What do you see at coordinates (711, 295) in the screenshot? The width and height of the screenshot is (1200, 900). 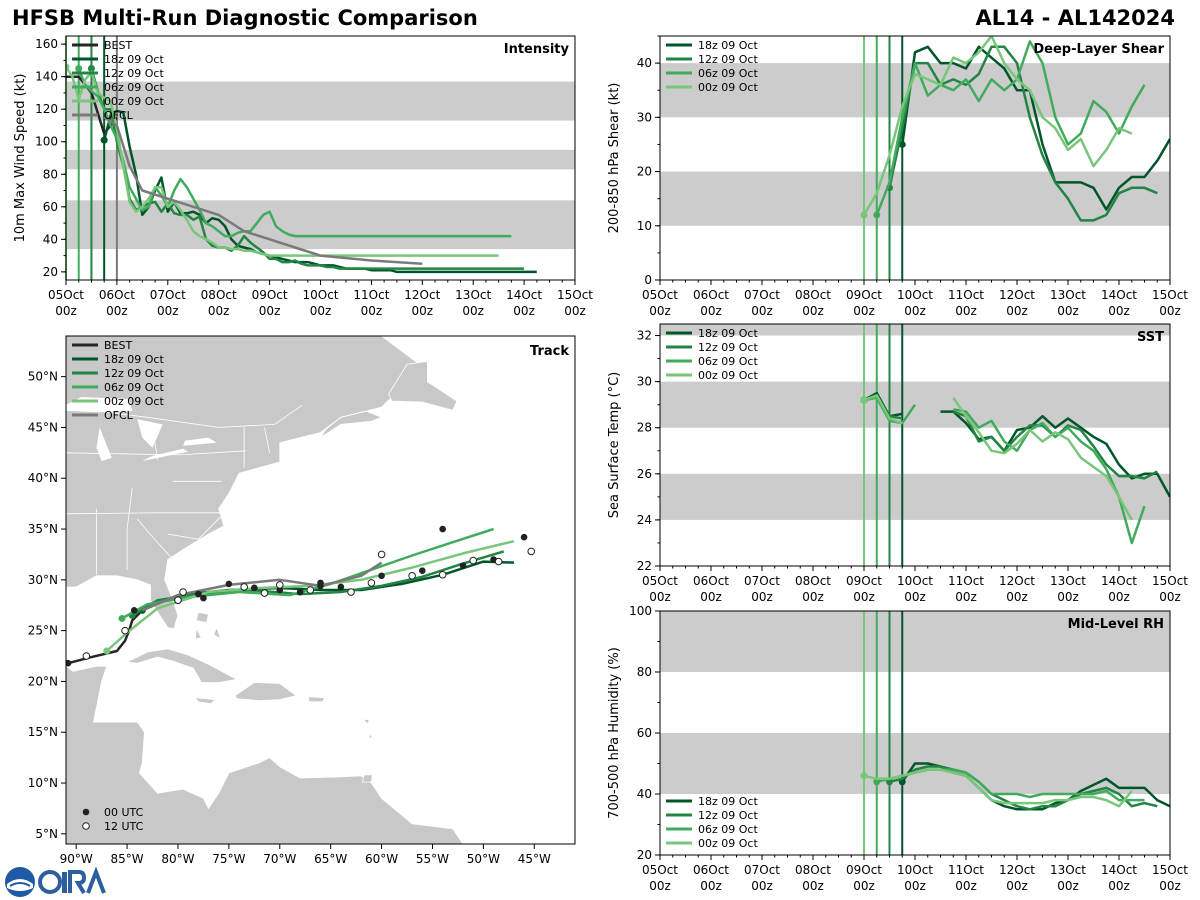 I see `x-tick-label: 06Oct` at bounding box center [711, 295].